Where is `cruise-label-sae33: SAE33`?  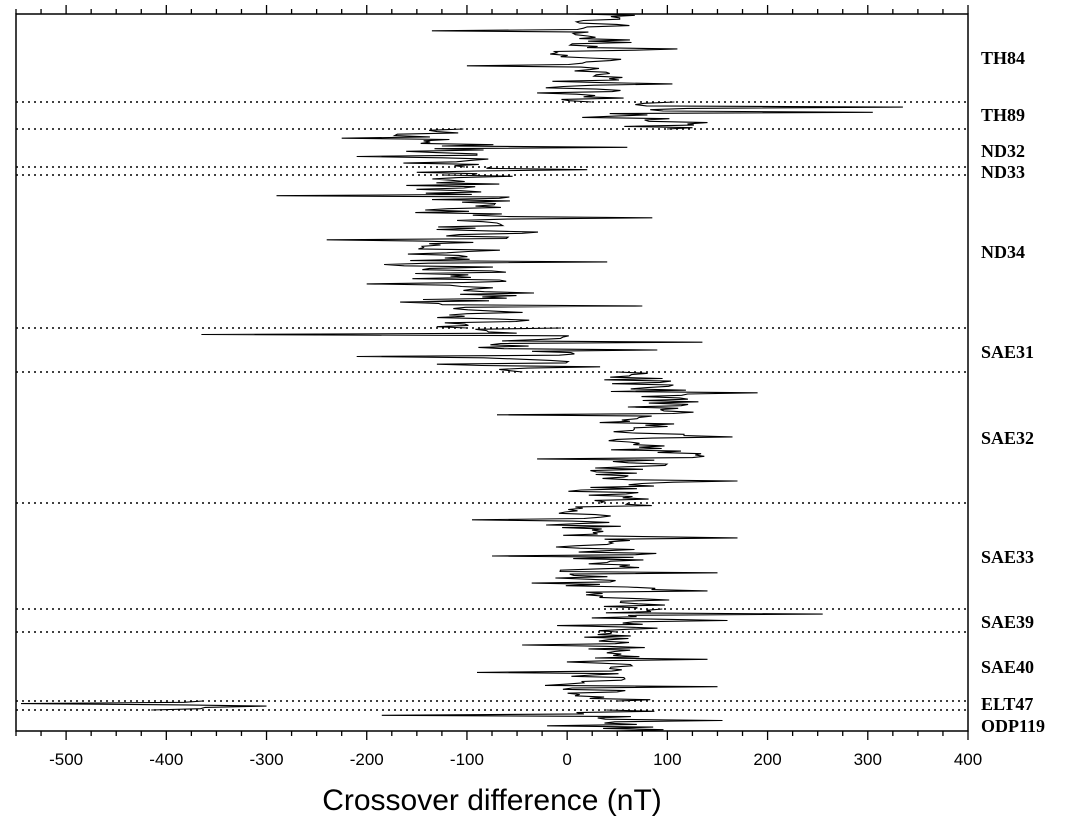
cruise-label-sae33: SAE33 is located at coordinates (1007, 557).